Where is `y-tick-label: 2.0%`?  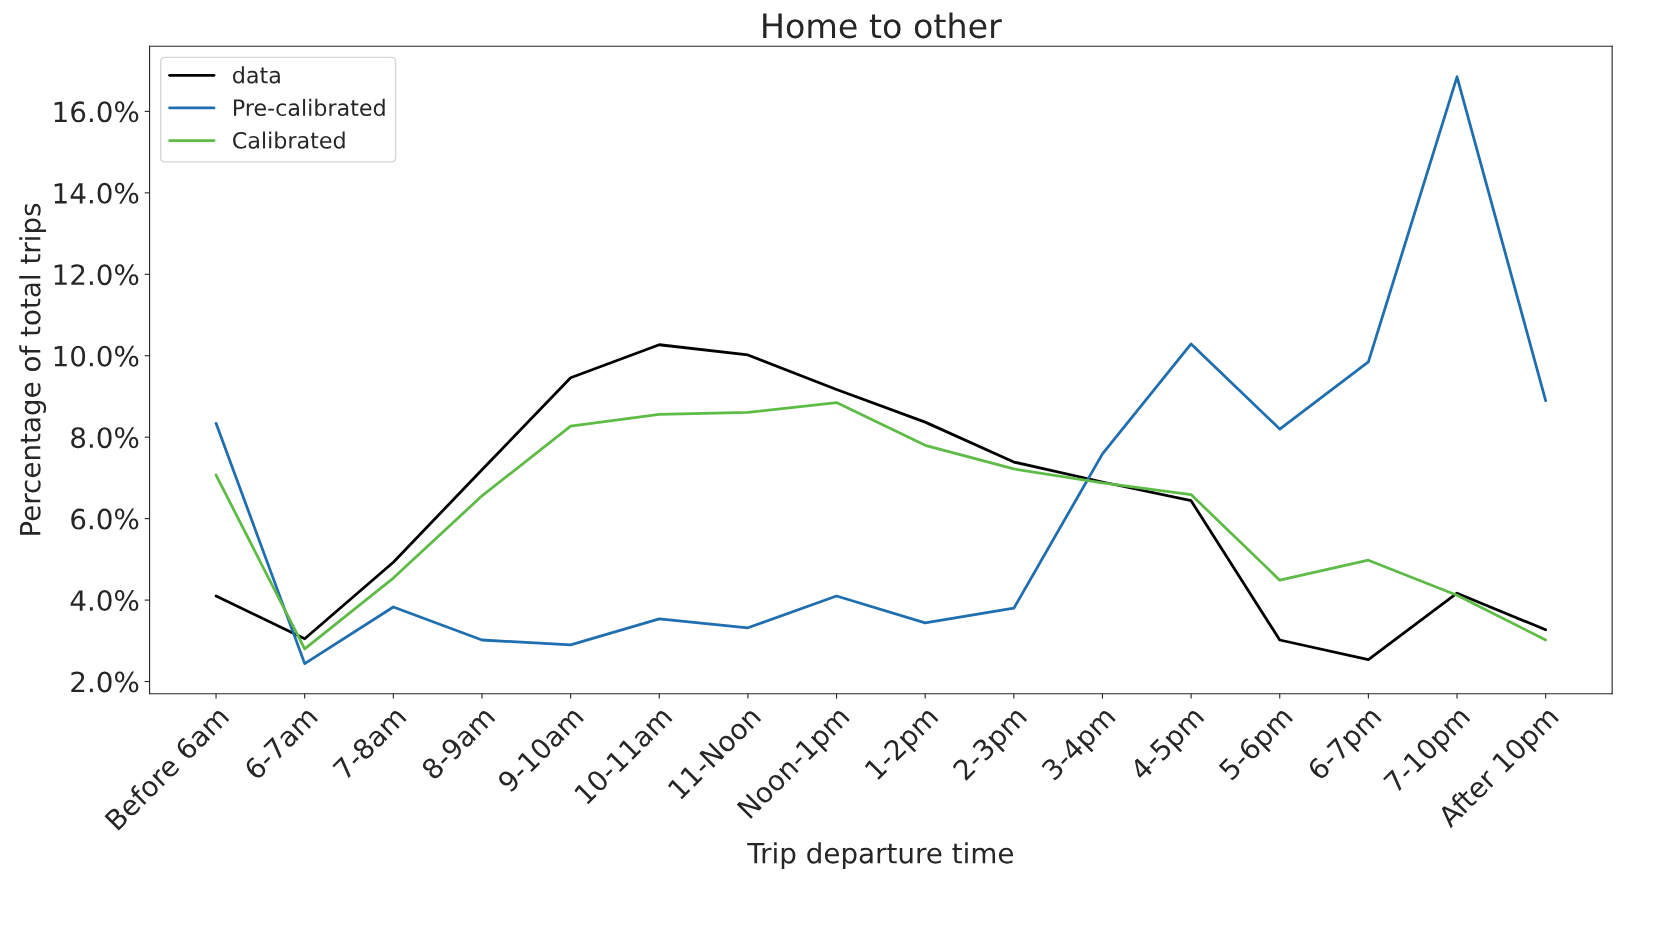 y-tick-label: 2.0% is located at coordinates (105, 682).